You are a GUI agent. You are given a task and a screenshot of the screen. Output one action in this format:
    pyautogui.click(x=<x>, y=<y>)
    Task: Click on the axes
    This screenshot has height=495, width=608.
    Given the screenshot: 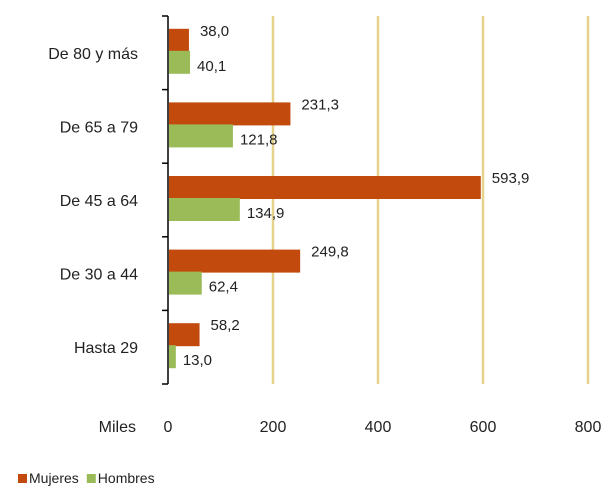 What is the action you would take?
    pyautogui.click(x=165, y=200)
    